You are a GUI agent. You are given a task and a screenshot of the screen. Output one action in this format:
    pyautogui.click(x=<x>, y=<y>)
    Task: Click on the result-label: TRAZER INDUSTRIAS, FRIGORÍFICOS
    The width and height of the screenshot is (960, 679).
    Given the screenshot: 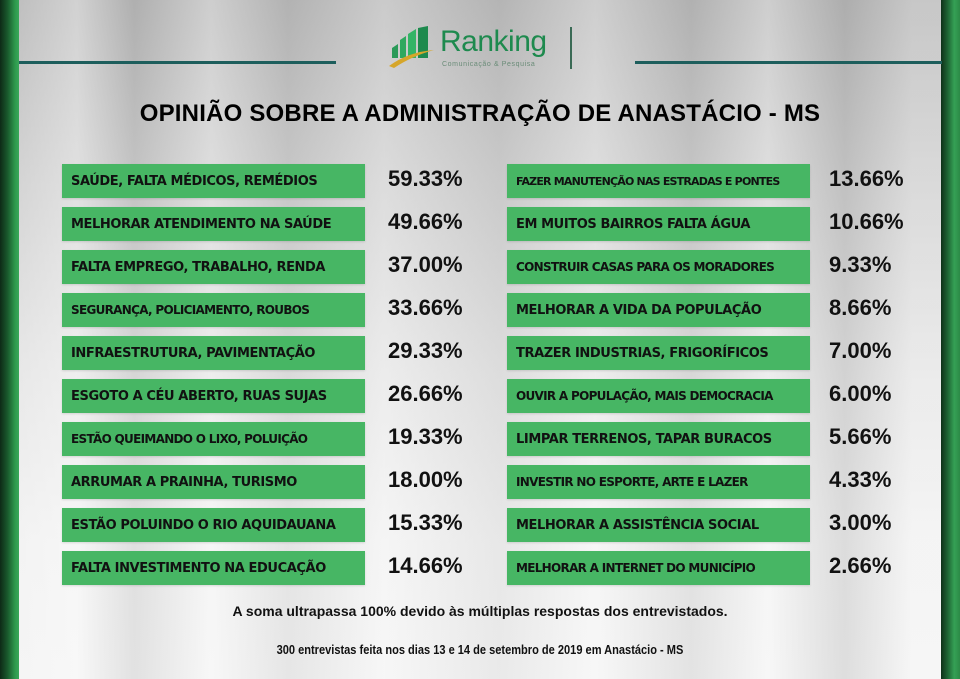 What is the action you would take?
    pyautogui.click(x=658, y=353)
    